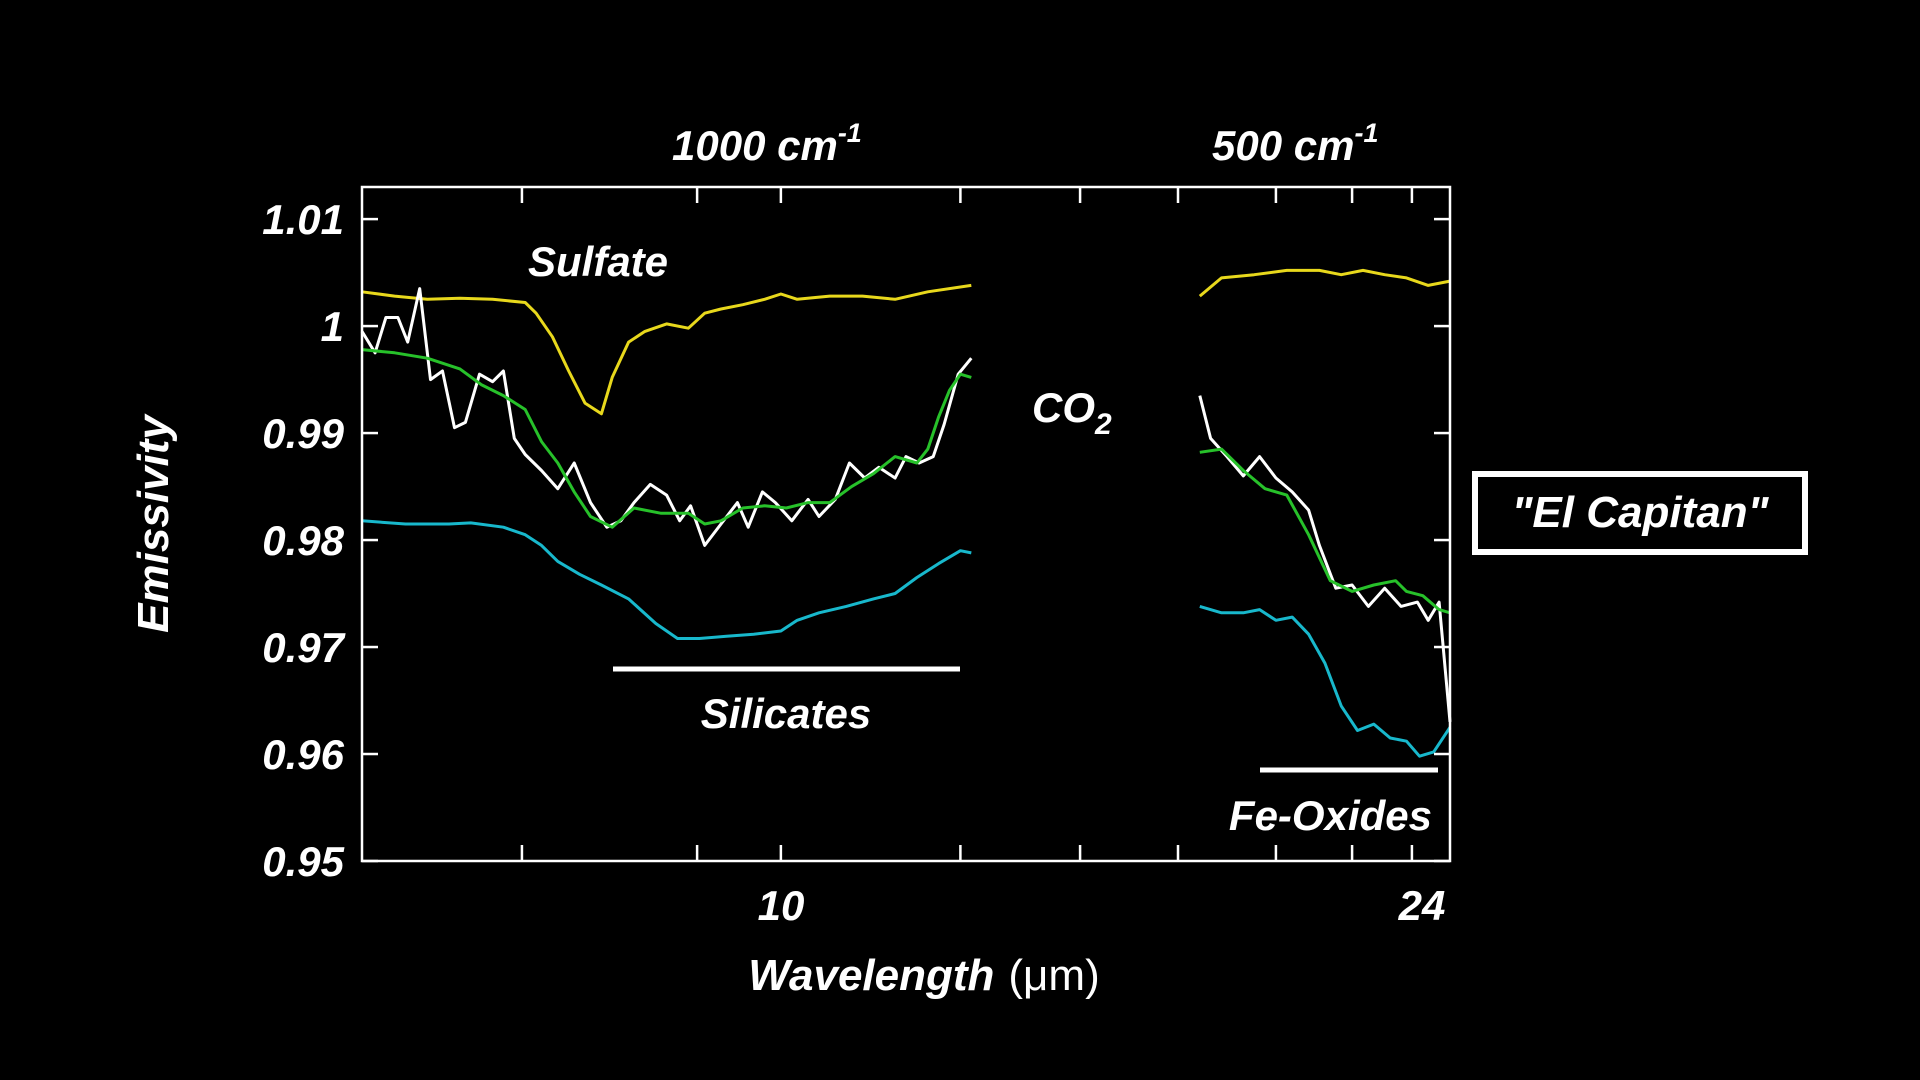 This screenshot has width=1920, height=1080. Describe the element at coordinates (1330, 815) in the screenshot. I see `fe-oxides-label: Fe-Oxides` at that location.